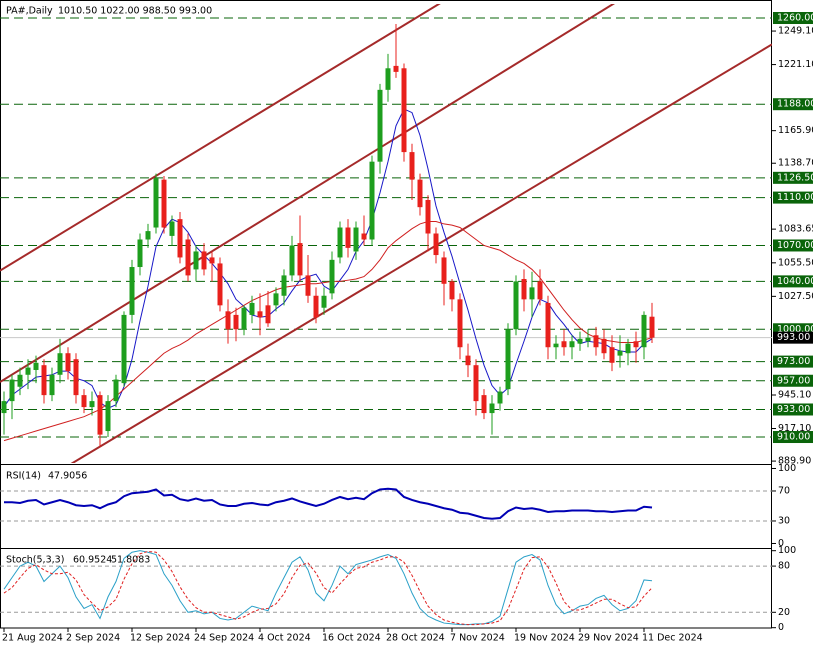 Image resolution: width=813 pixels, height=649 pixels. I want to click on indicator-value: 47.9056, so click(67, 476).